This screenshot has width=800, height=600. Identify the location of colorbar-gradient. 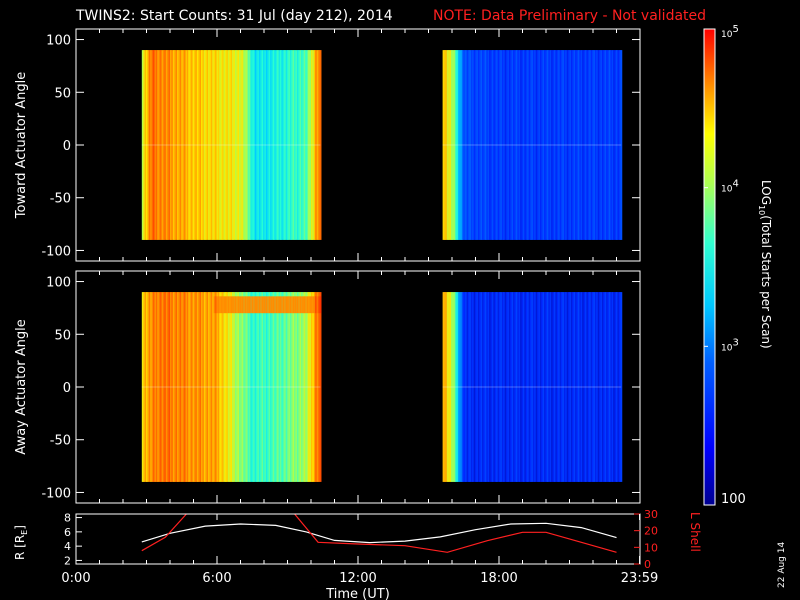
(709, 267).